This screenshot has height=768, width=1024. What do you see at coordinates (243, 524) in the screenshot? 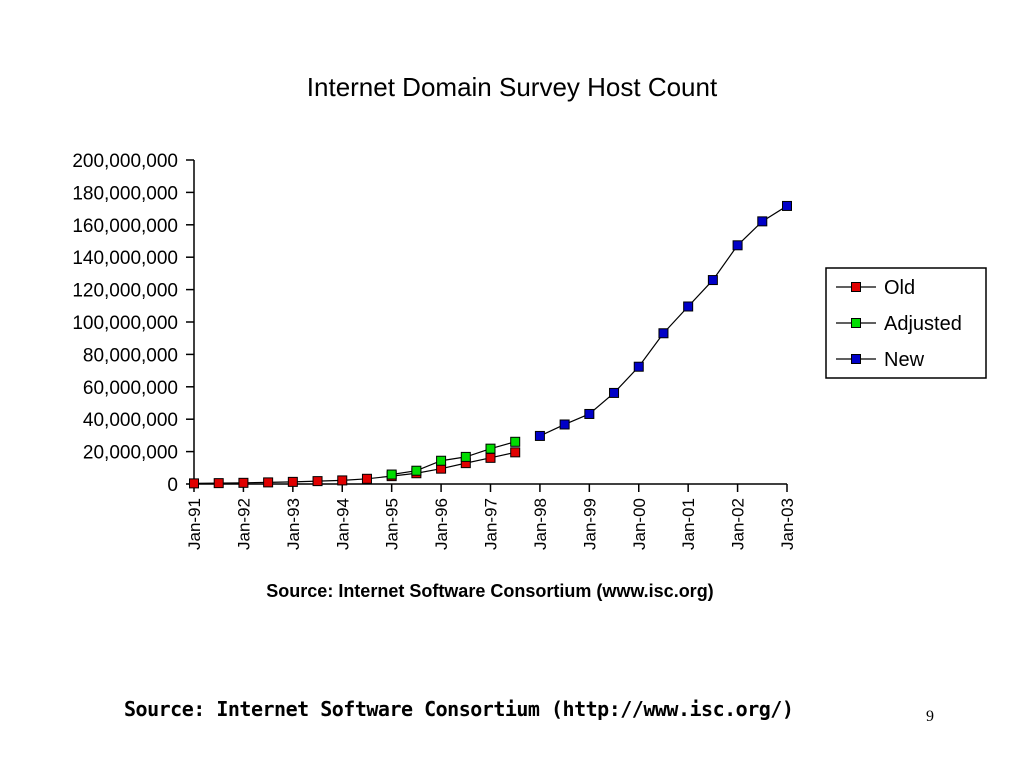
I see `x-tick-label: Jan-92` at bounding box center [243, 524].